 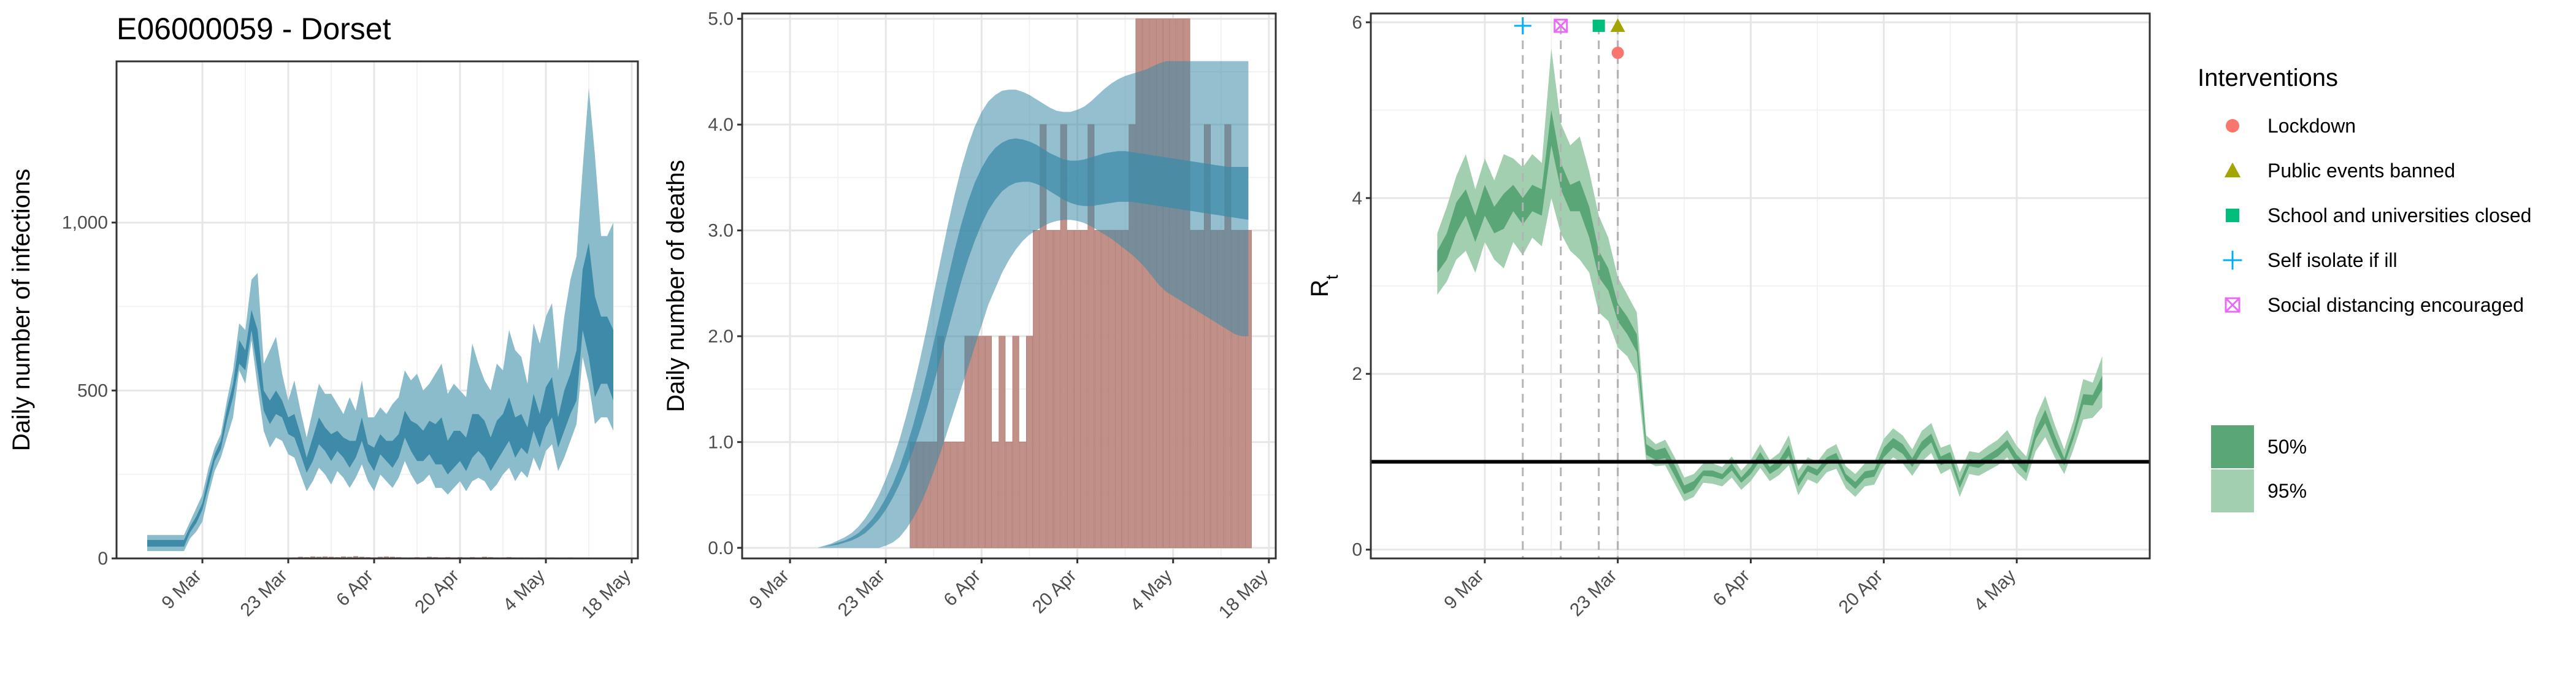 What do you see at coordinates (1357, 198) in the screenshot?
I see `y-tick-label: 4` at bounding box center [1357, 198].